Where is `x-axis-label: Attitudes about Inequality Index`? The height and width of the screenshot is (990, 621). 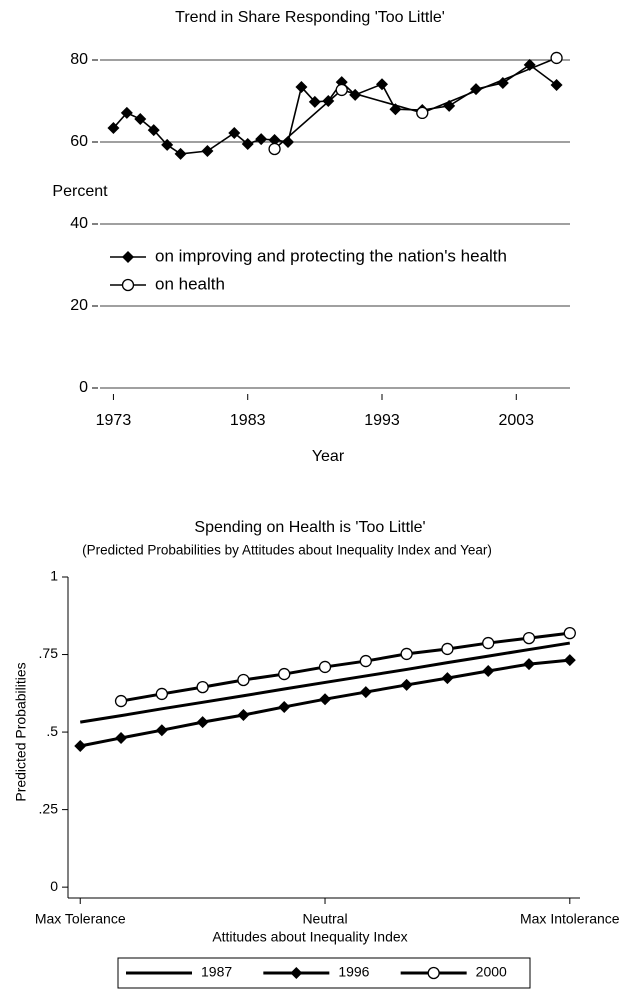
x-axis-label: Attitudes about Inequality Index is located at coordinates (309, 937).